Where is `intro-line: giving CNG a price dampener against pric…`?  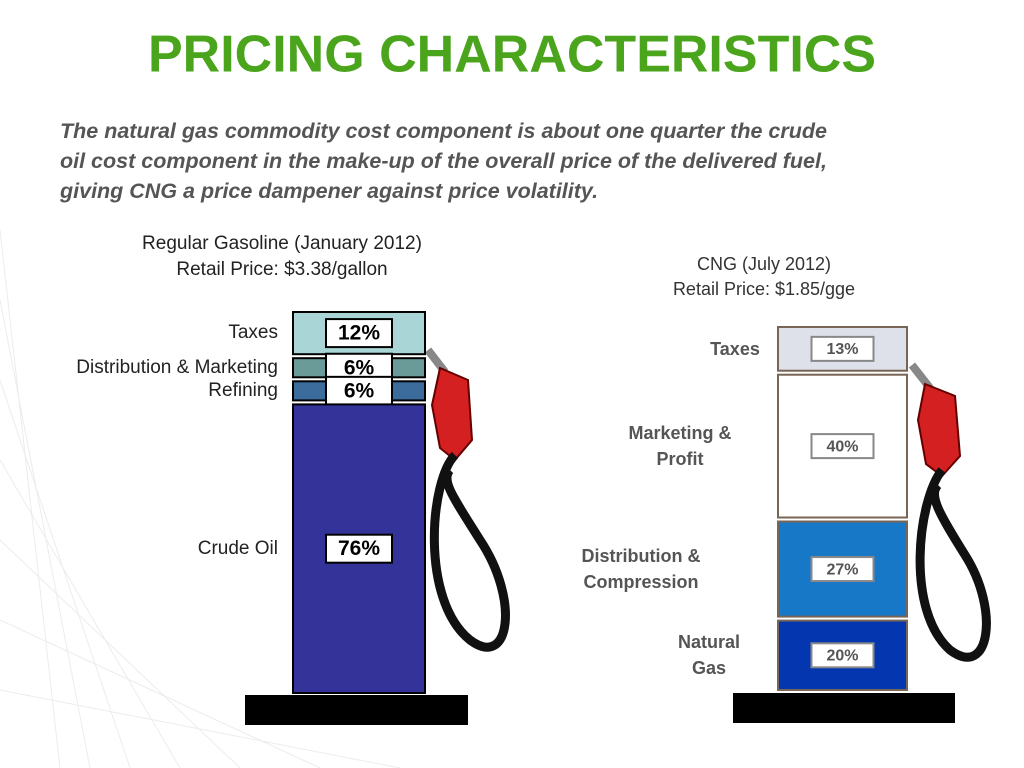
intro-line: giving CNG a price dampener against pric… is located at coordinates (328, 191).